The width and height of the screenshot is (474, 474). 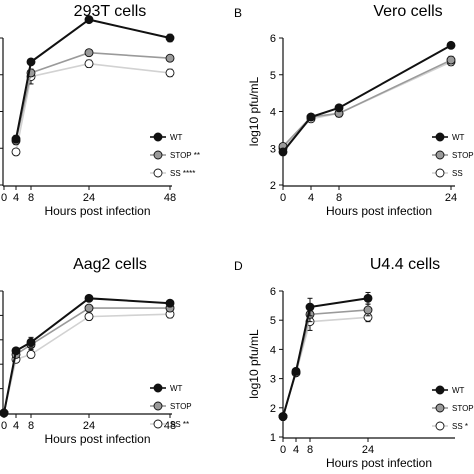 What do you see at coordinates (453, 155) in the screenshot?
I see `legend: WT STOP SS` at bounding box center [453, 155].